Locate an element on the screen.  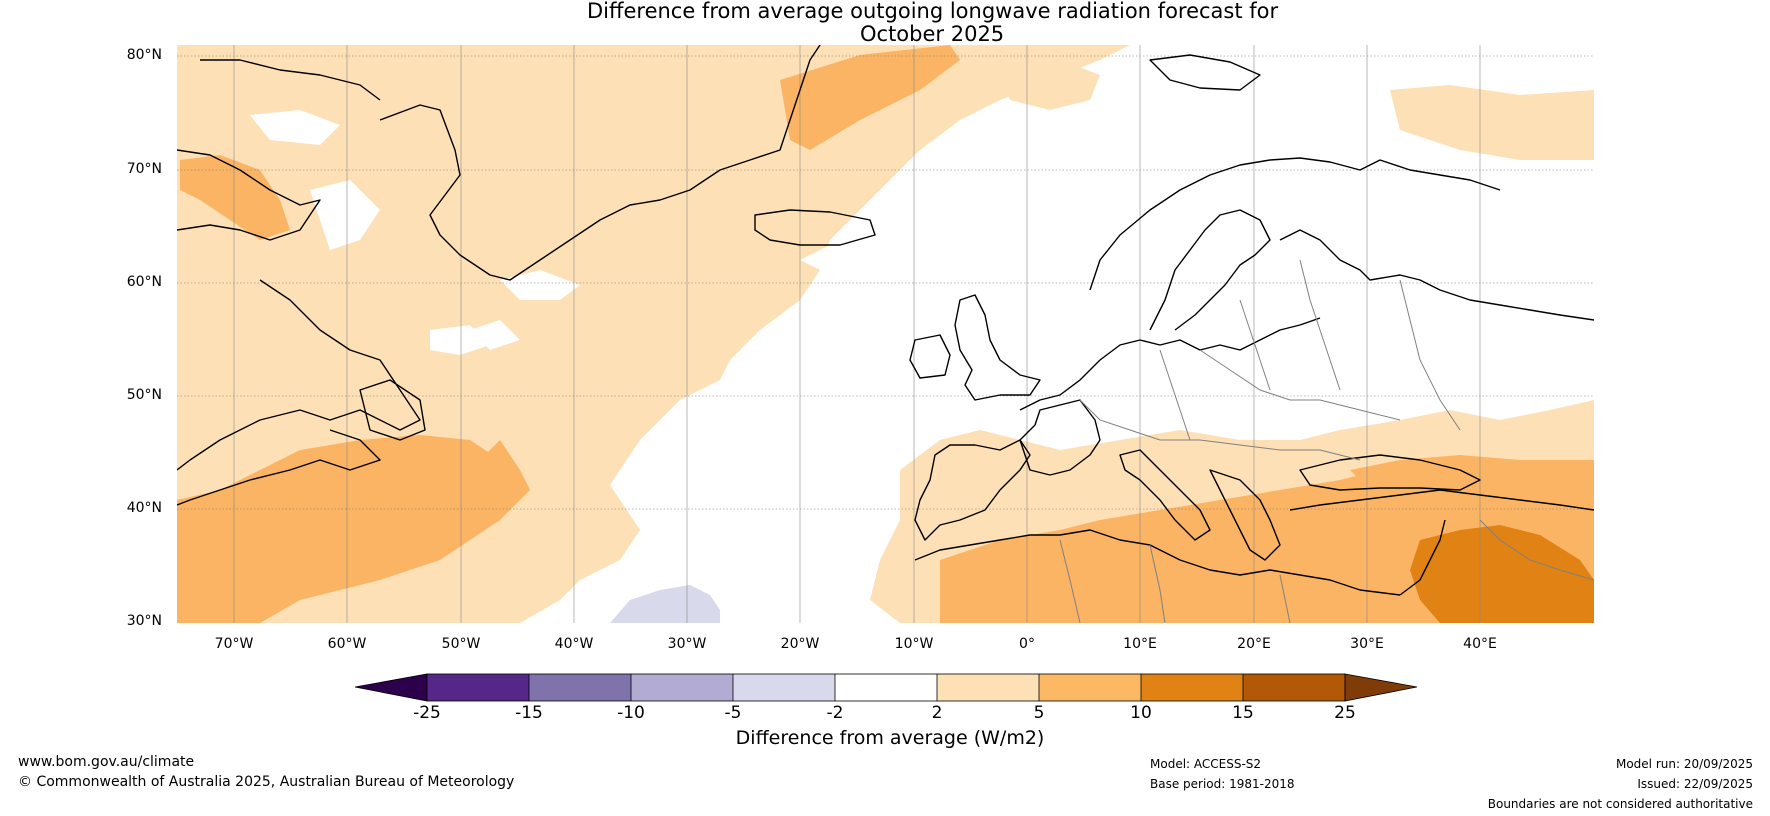
mid-orange-region-east is located at coordinates (1472, 497).